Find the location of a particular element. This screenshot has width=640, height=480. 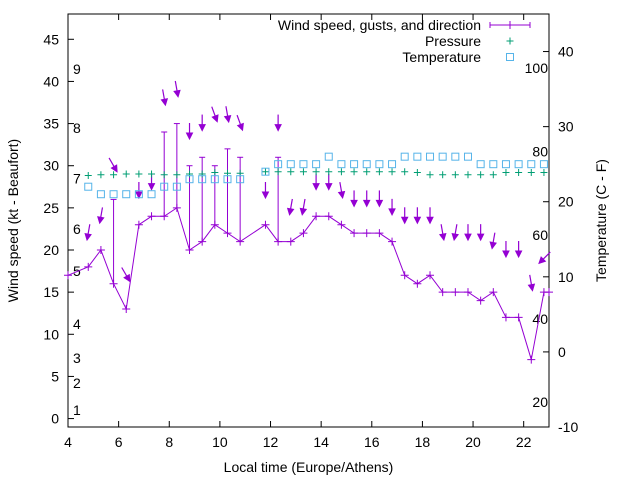

beaufort-label: 9 is located at coordinates (77, 69).